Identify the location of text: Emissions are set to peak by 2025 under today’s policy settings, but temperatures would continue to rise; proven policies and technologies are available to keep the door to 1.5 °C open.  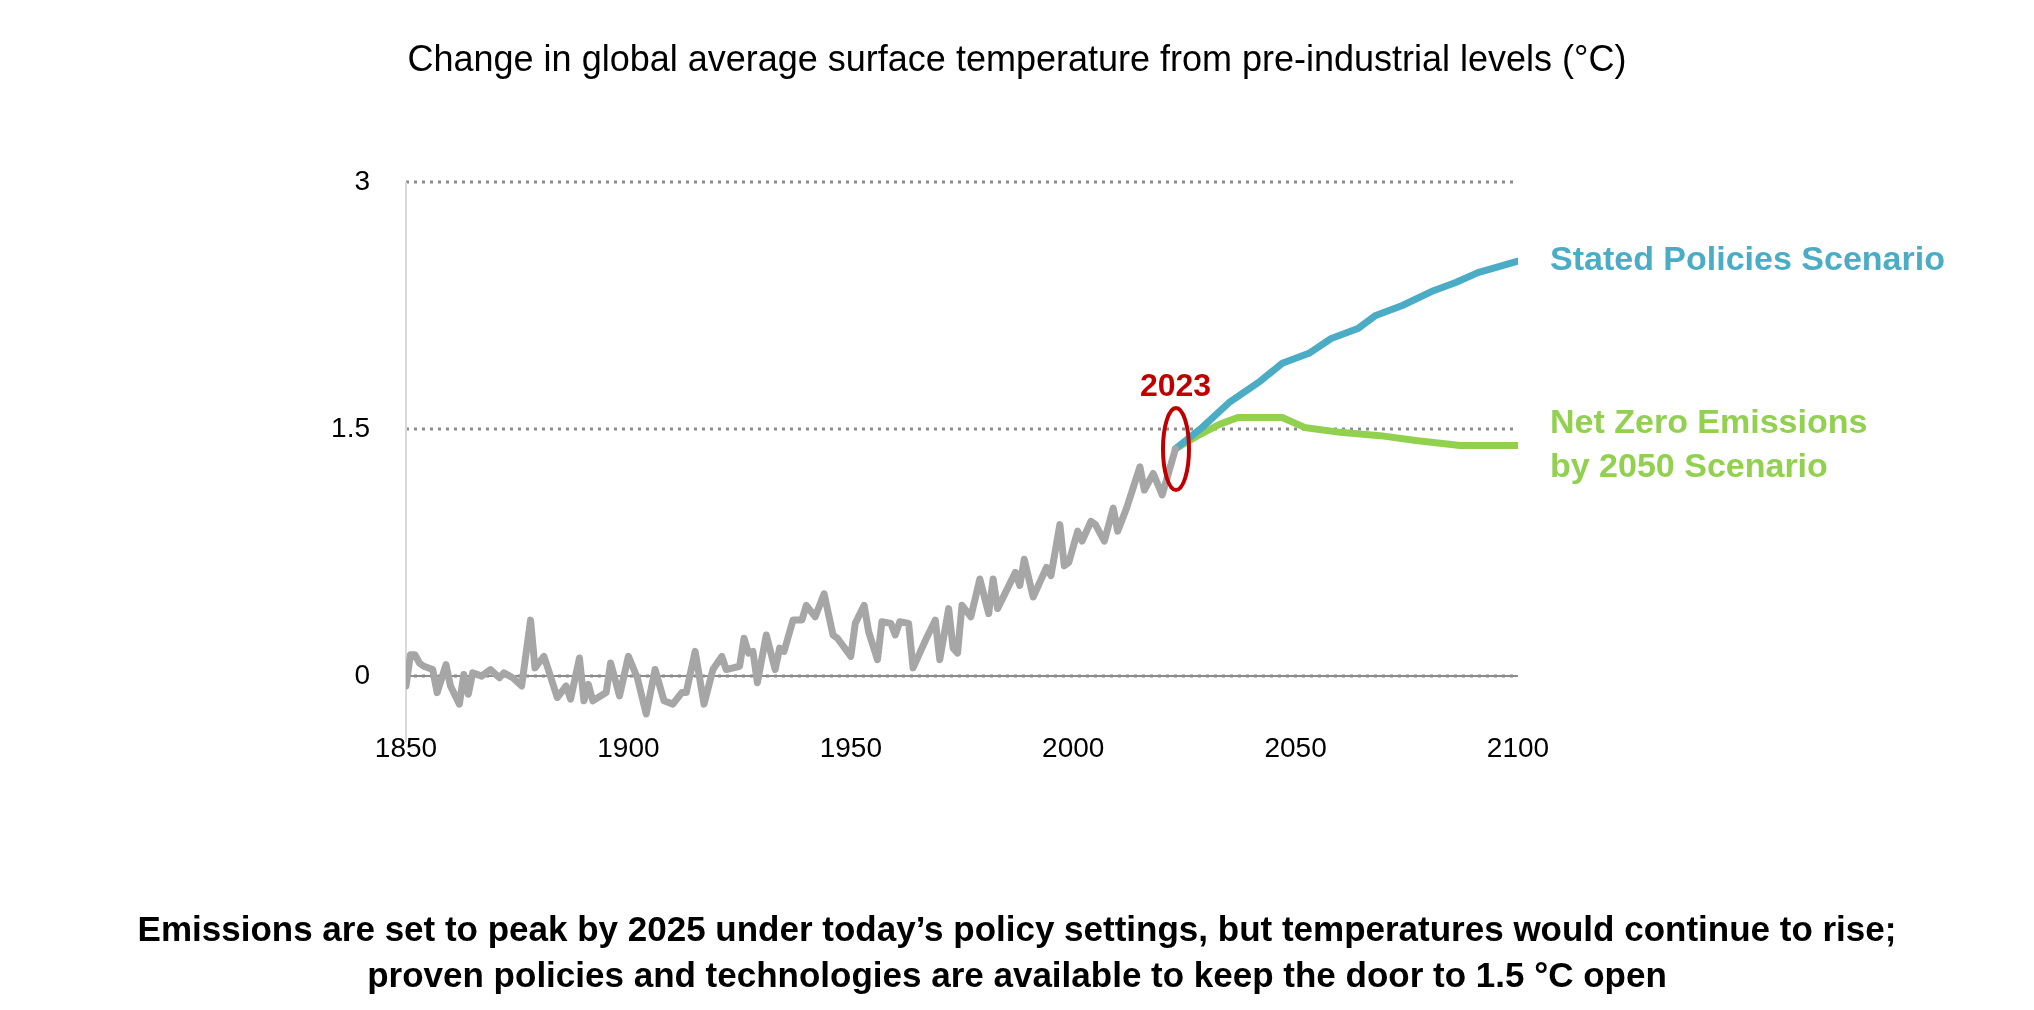
(1017, 951).